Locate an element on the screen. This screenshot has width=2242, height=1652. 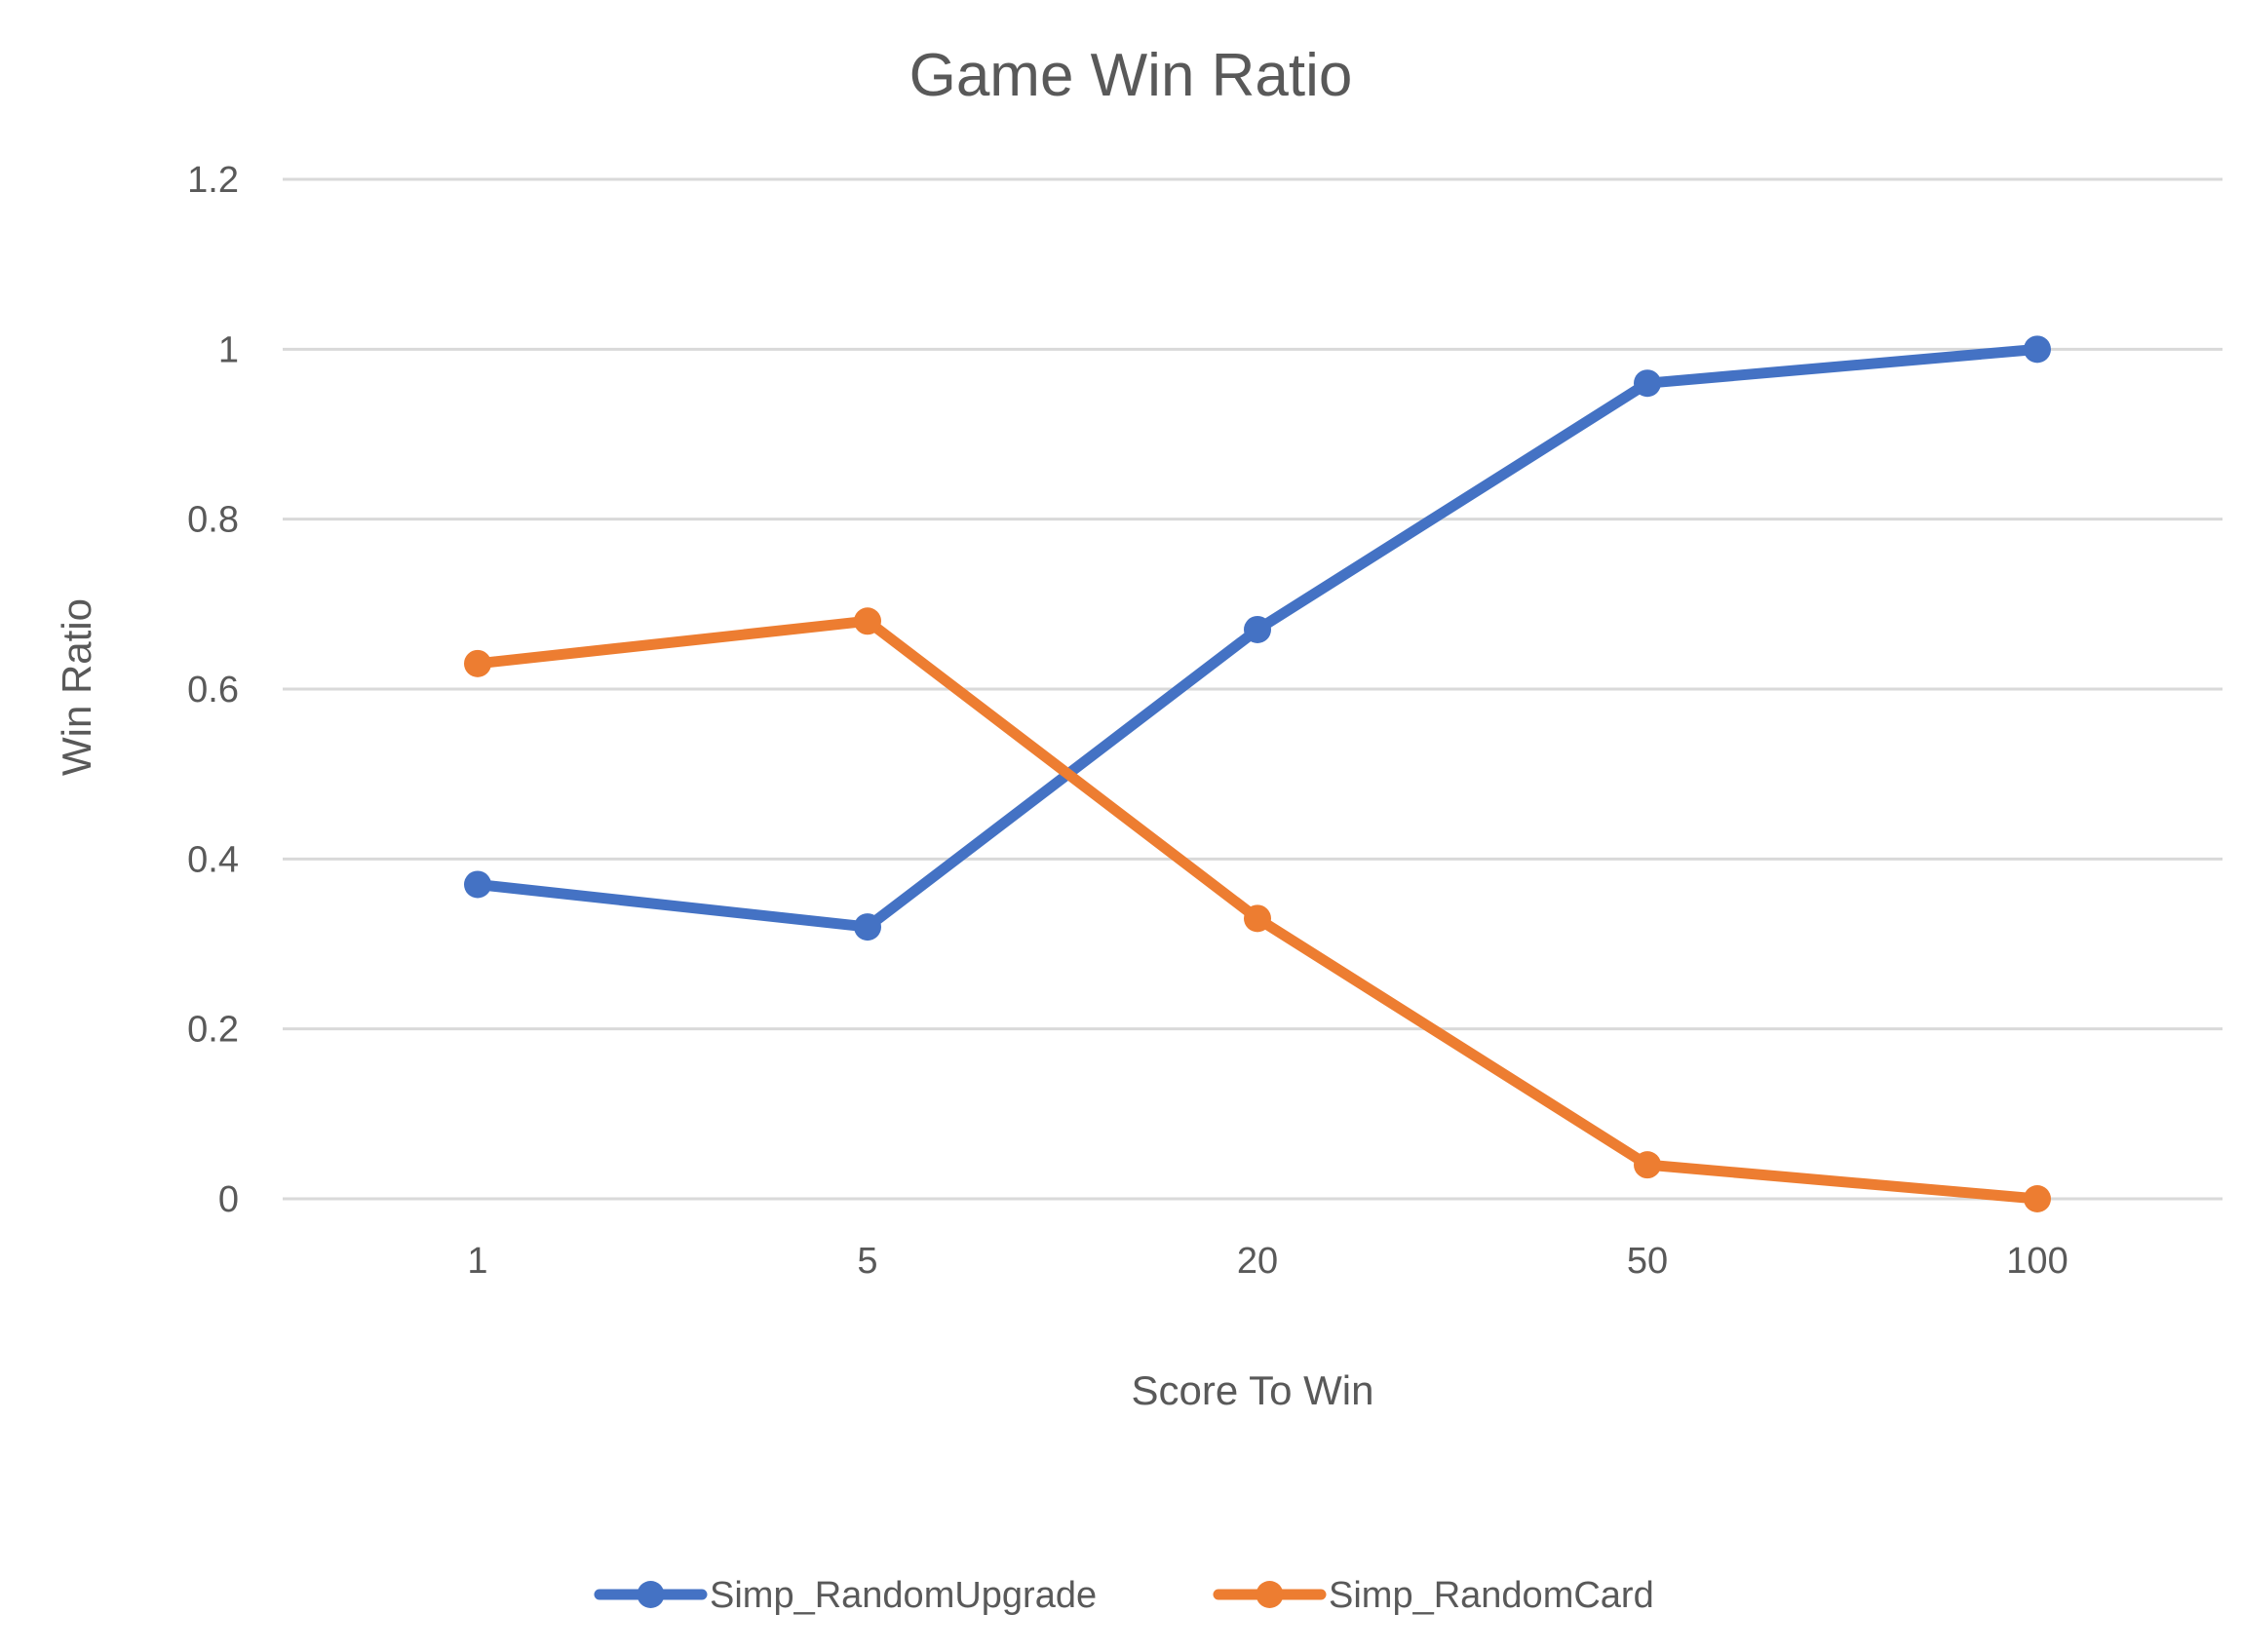
y-tick-label: 0.4 is located at coordinates (213, 860).